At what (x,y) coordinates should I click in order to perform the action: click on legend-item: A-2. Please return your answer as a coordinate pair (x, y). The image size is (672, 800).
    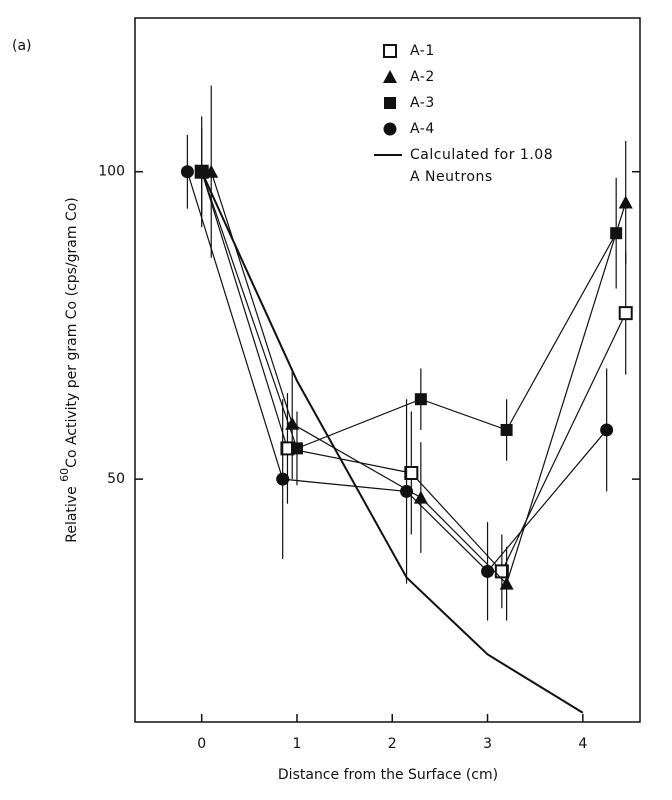
    Looking at the image, I should click on (485, 79).